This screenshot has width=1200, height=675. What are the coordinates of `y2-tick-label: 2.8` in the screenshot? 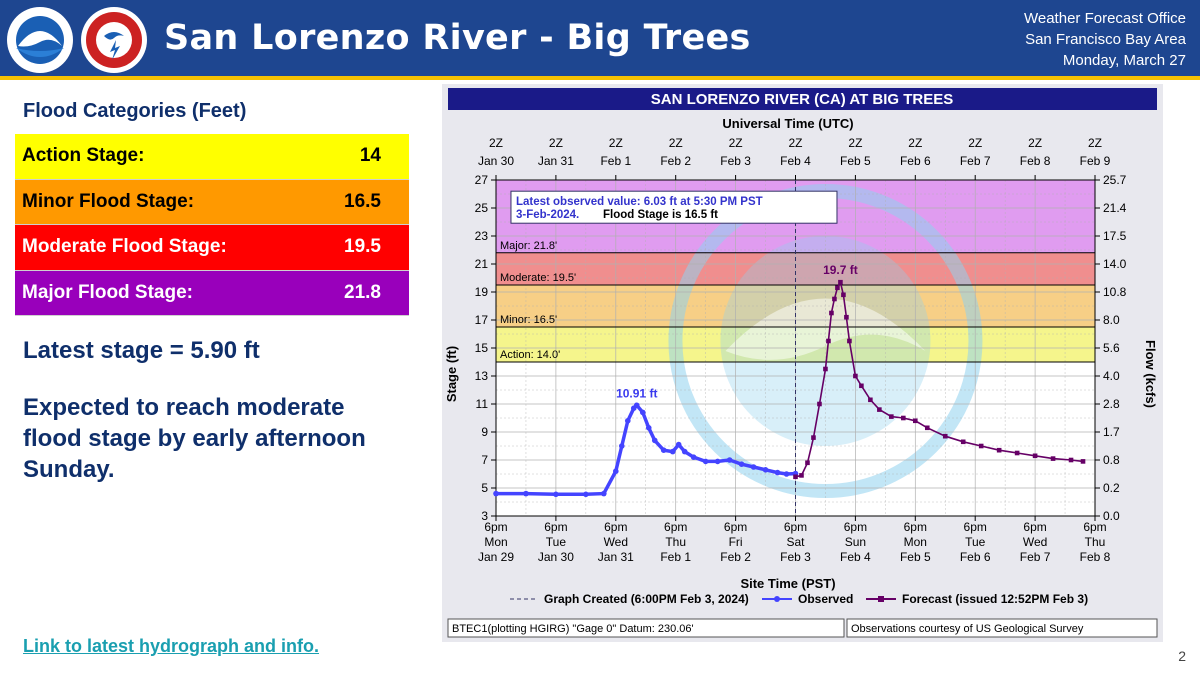 It's located at (1111, 404).